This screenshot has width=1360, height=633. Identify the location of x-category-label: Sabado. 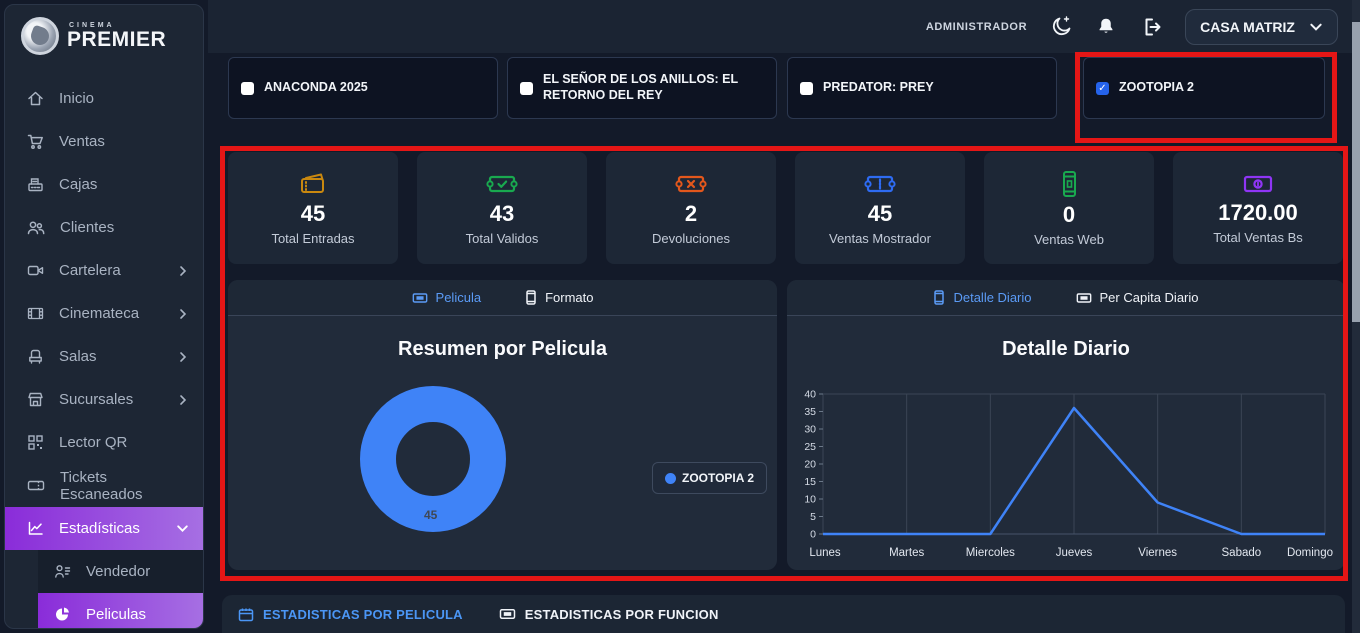
(1242, 553).